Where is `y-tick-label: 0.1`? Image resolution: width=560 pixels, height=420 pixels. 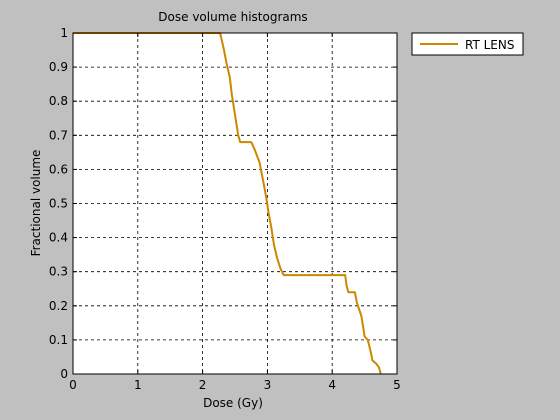
y-tick-label: 0.1 is located at coordinates (58, 340).